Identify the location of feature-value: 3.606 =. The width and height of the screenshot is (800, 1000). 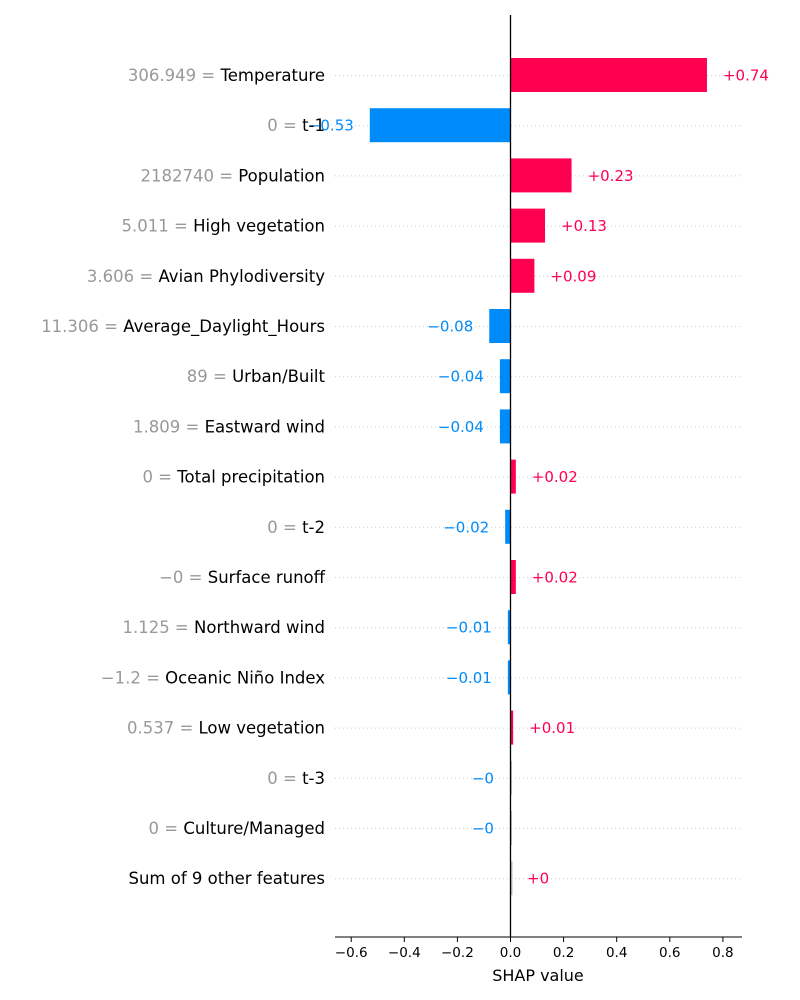
(123, 276).